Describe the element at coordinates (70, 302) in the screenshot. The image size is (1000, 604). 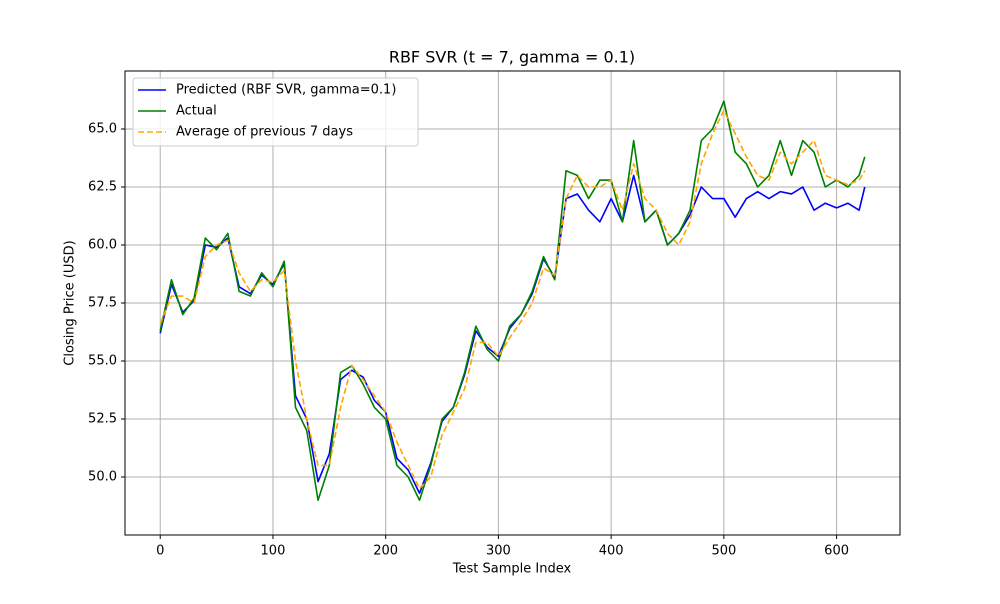
I see `y-axis-label: Closing Price (USD)` at that location.